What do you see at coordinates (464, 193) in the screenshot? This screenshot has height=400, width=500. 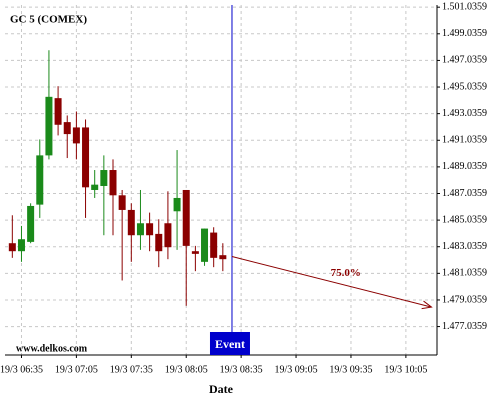 I see `y-tick-label: 1.487.0359` at bounding box center [464, 193].